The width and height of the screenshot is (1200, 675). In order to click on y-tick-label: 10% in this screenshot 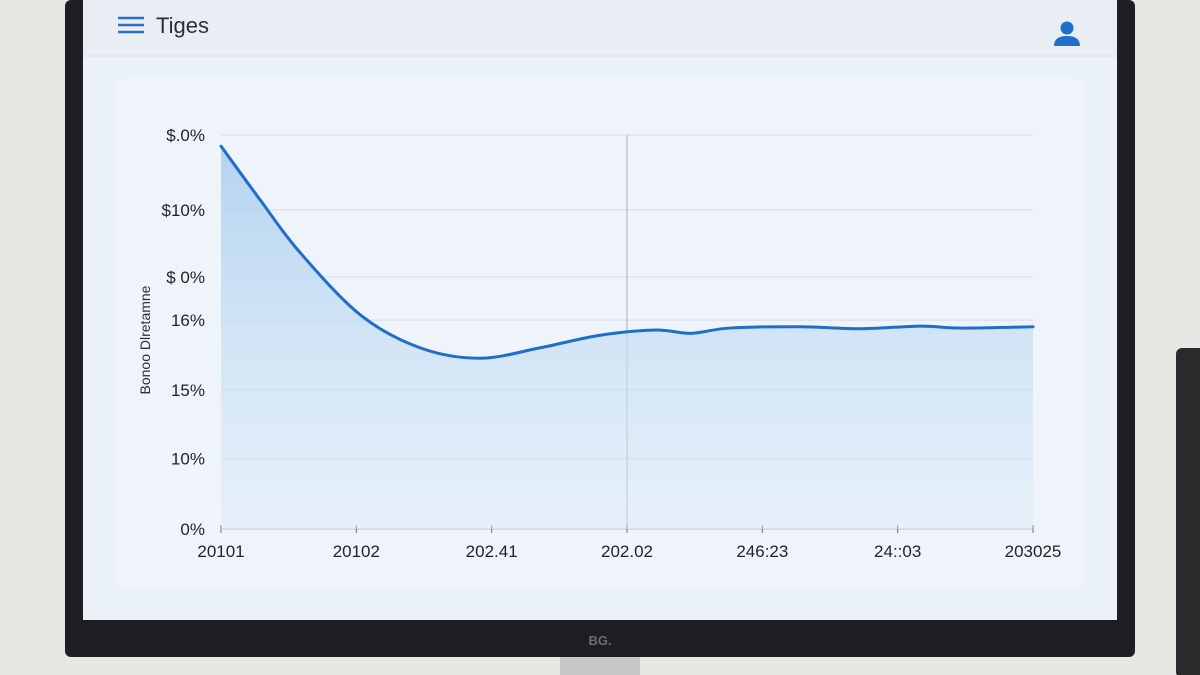, I will do `click(188, 459)`.